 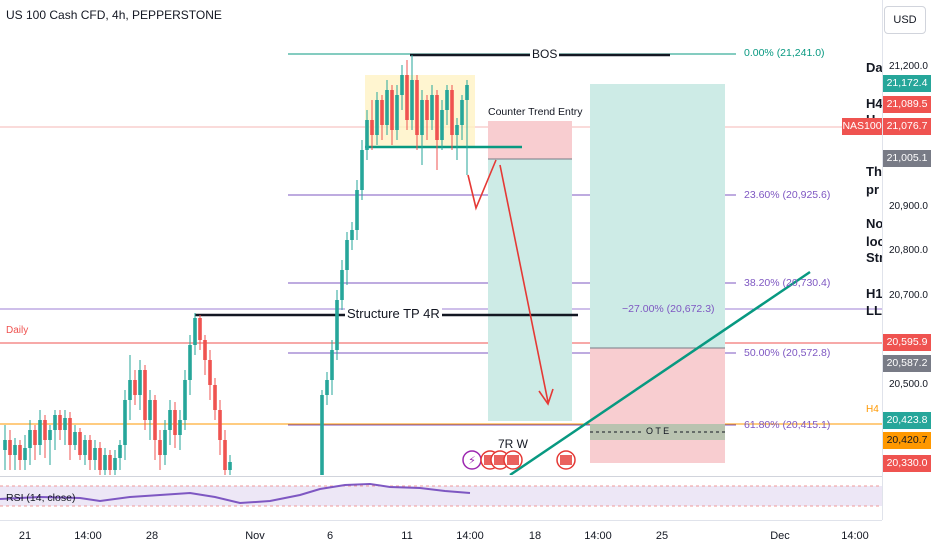 What do you see at coordinates (784, 53) in the screenshot?
I see `fib-0-label: 0.00% (21,241.0)` at bounding box center [784, 53].